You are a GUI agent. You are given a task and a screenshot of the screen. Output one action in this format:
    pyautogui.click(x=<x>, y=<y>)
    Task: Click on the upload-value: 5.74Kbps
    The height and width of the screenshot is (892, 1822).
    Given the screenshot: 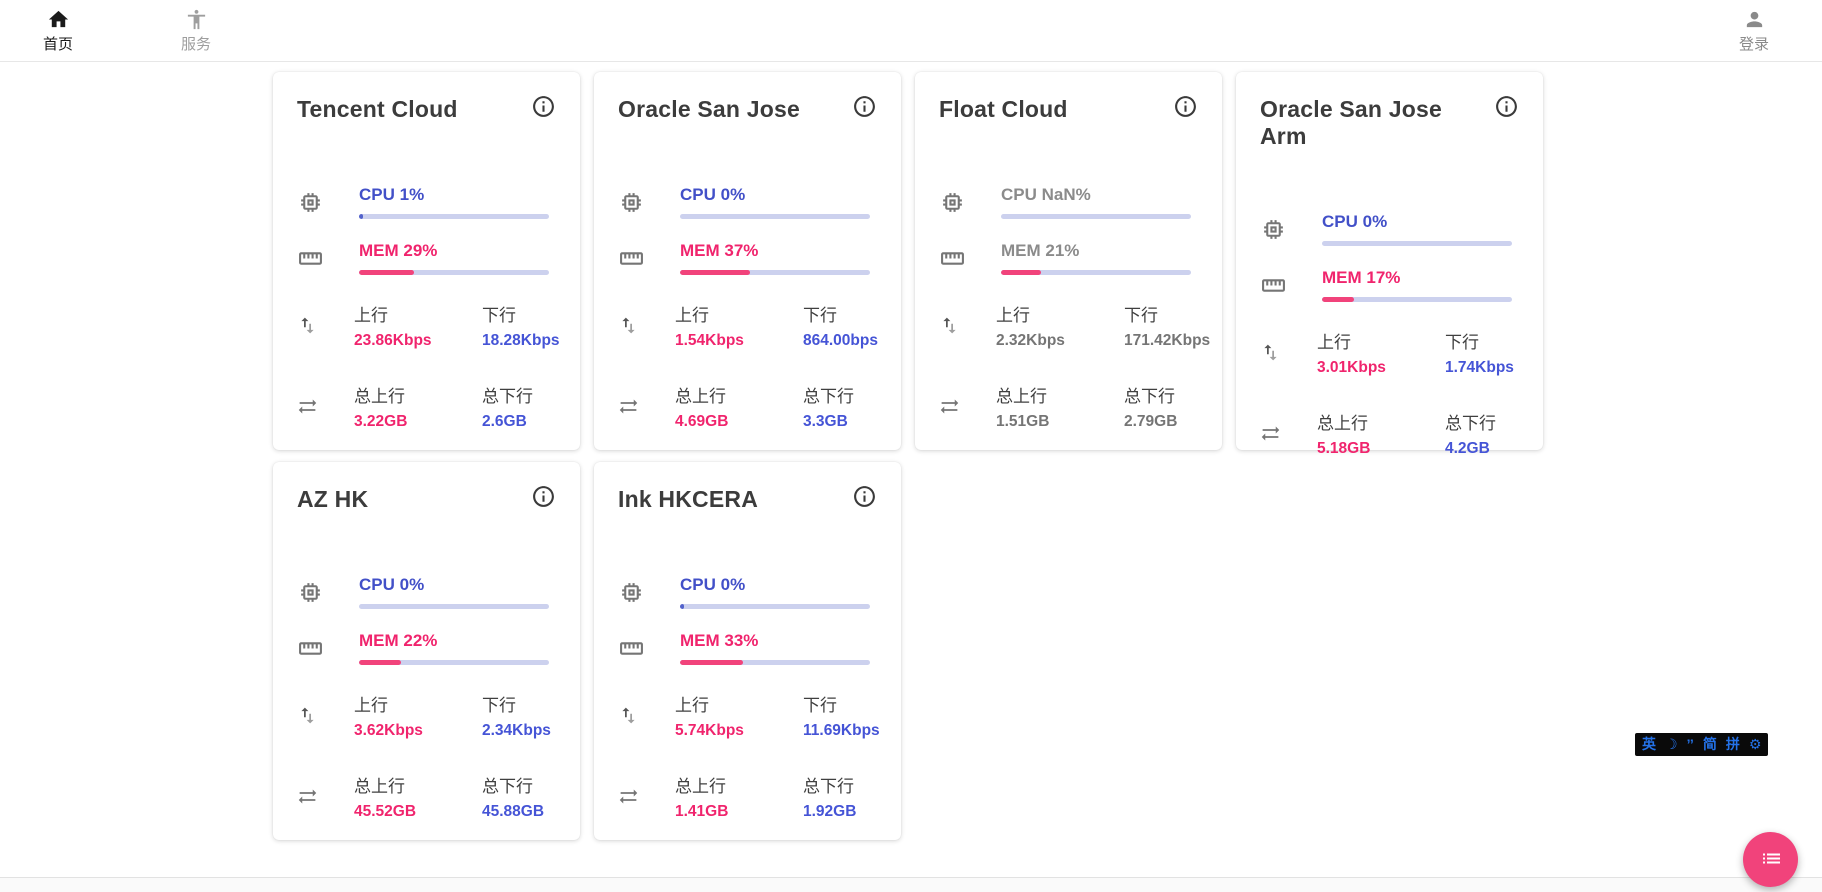 What is the action you would take?
    pyautogui.click(x=709, y=730)
    